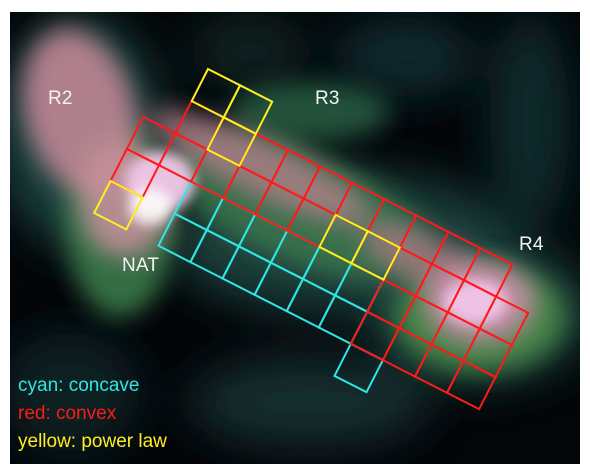  What do you see at coordinates (531, 244) in the screenshot?
I see `region-label-r4: R4` at bounding box center [531, 244].